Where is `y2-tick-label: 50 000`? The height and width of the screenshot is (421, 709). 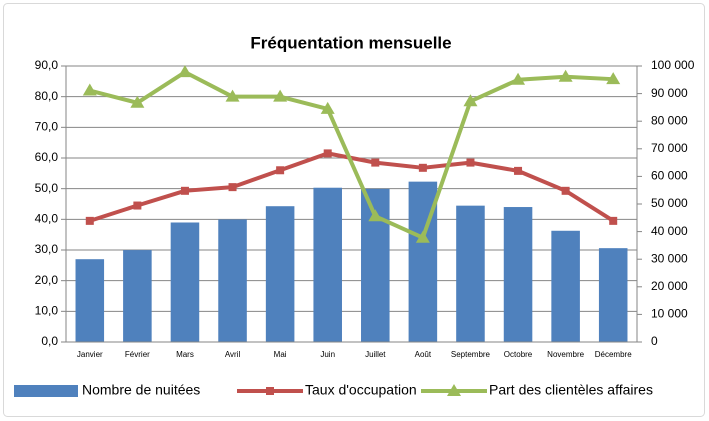
y2-tick-label: 50 000 is located at coordinates (669, 203).